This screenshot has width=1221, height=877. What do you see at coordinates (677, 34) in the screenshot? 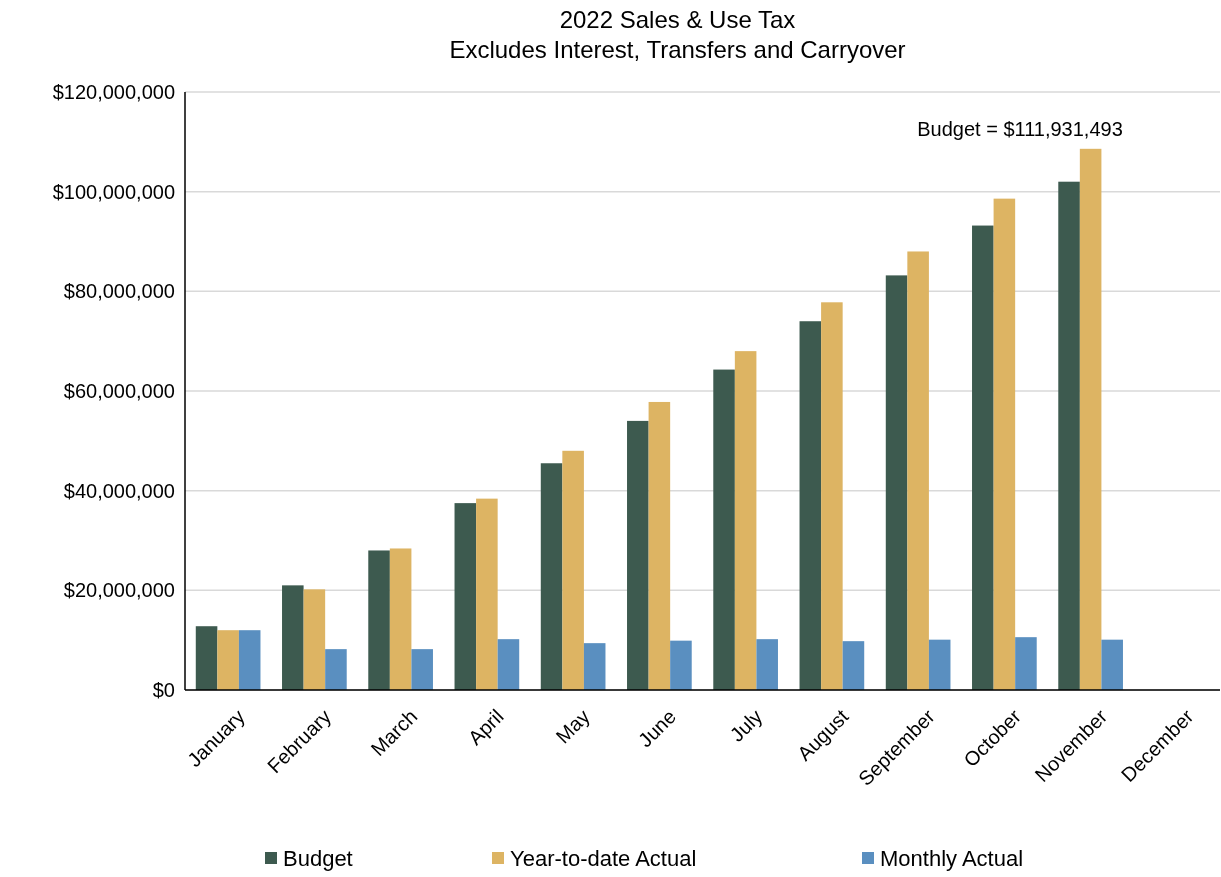
I see `chart-title: 2022 Sales & Use Tax Excludes Interest, Transfers and Carryover` at bounding box center [677, 34].